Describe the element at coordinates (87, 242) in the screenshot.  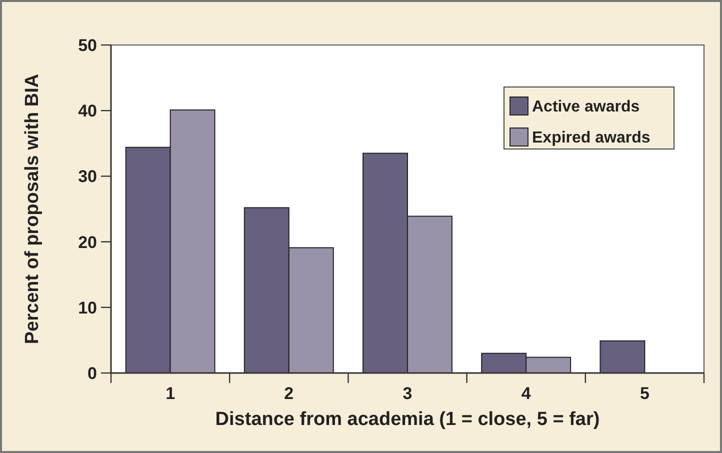
I see `y-tick-label: 20` at that location.